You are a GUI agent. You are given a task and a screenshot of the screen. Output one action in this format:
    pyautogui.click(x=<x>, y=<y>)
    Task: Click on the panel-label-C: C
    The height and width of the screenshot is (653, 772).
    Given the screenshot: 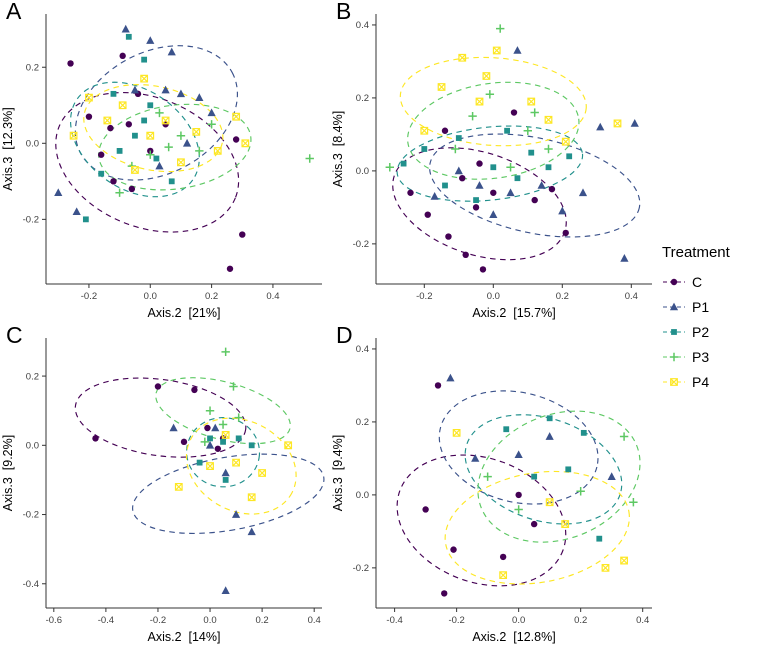 What is the action you would take?
    pyautogui.click(x=14, y=335)
    